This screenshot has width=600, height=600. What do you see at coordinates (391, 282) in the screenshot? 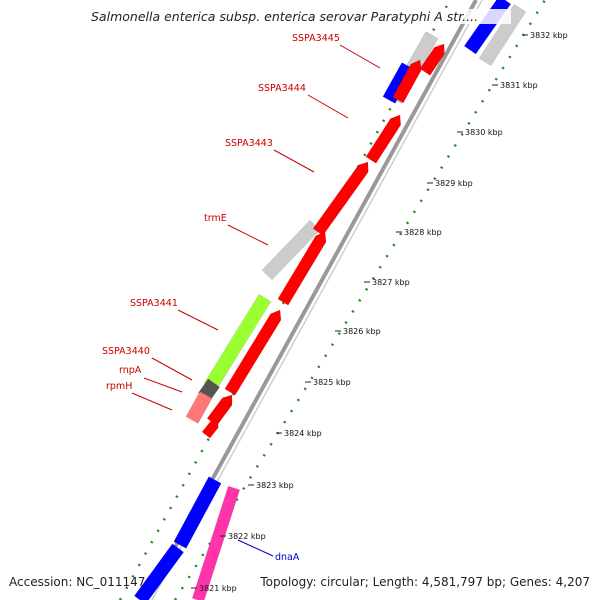
I see `kbp-tick-label: 3827 kbp` at bounding box center [391, 282].